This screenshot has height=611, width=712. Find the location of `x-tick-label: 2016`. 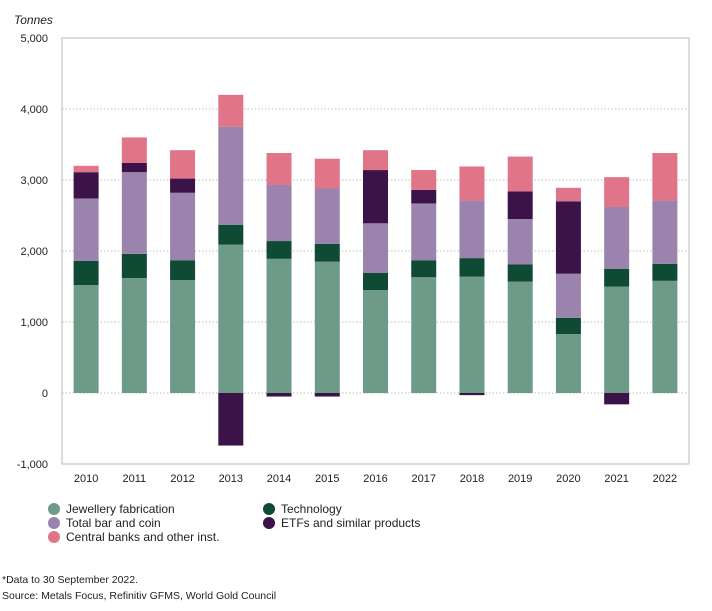

x-tick-label: 2016 is located at coordinates (375, 479).